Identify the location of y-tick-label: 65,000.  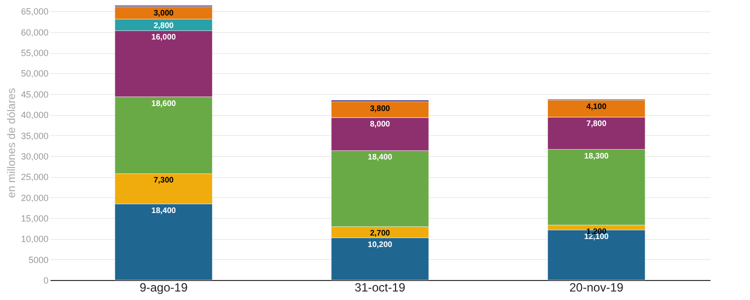
(34, 11).